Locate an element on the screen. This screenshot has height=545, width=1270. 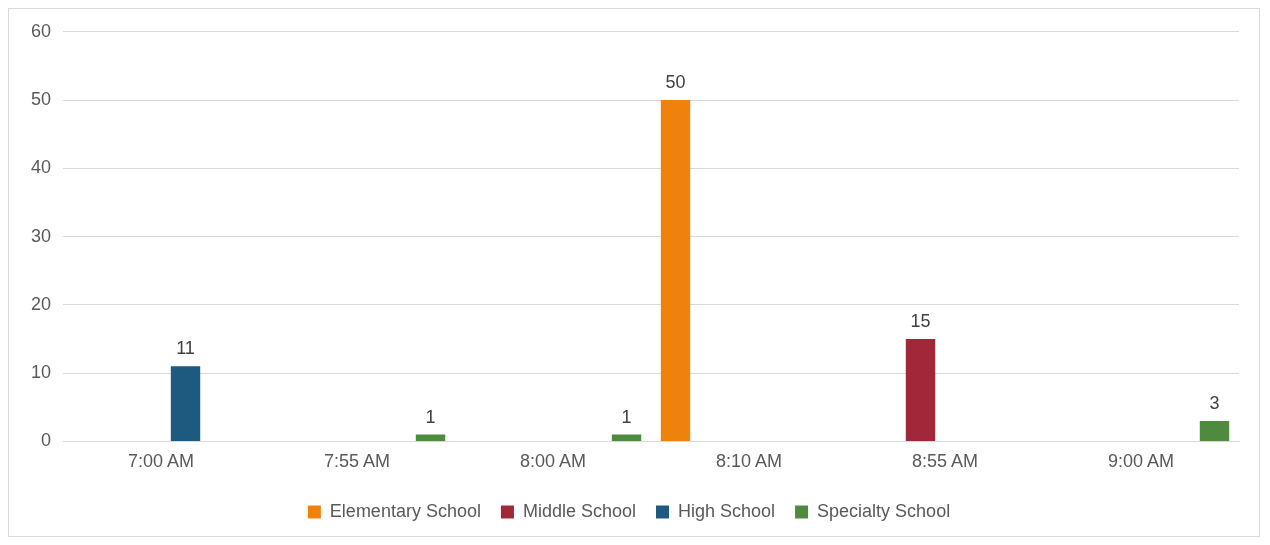
y-tick-label: 10 is located at coordinates (41, 372).